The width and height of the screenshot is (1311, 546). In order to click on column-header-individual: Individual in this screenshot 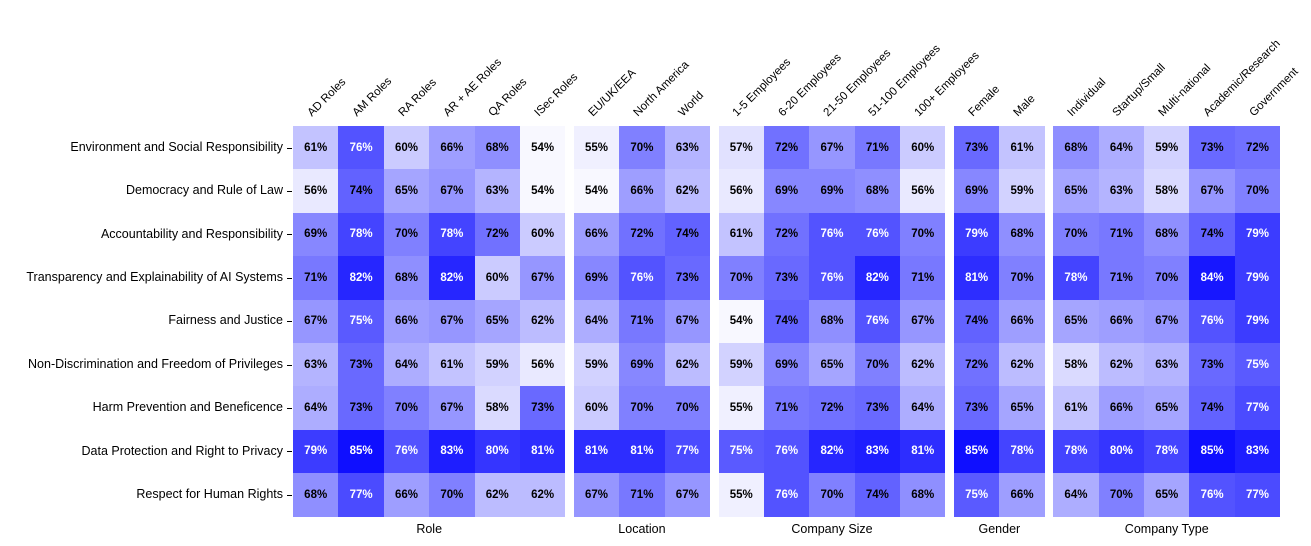, I will do `click(1087, 97)`.